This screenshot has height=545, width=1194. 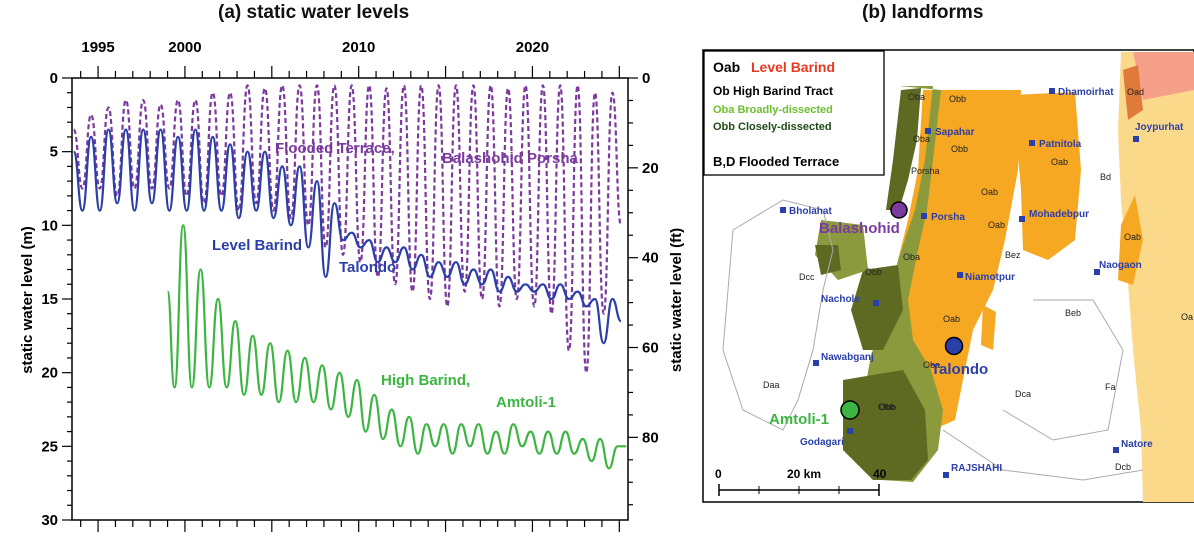 I want to click on well-amtoli-marker, so click(x=850, y=410).